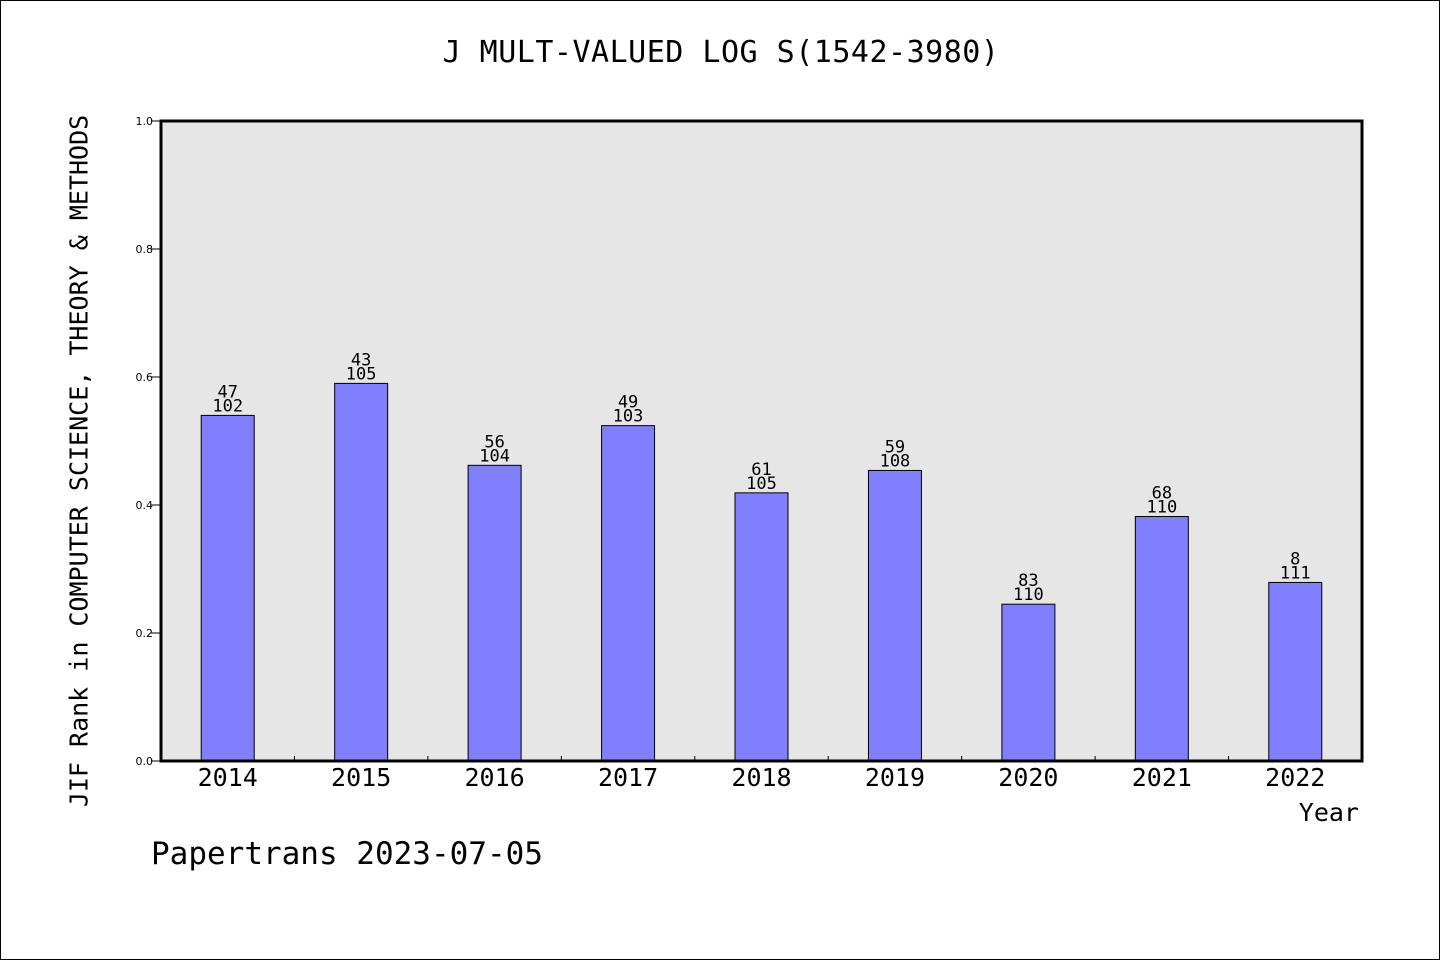 The image size is (1440, 961). I want to click on bar-total-label: 104, so click(494, 456).